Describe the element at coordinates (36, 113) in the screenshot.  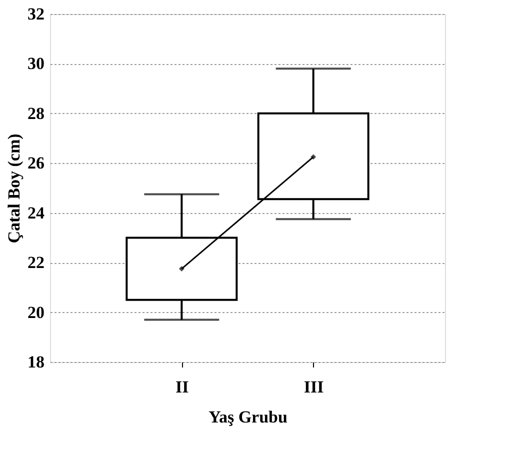
I see `y-tick-label: 28` at that location.